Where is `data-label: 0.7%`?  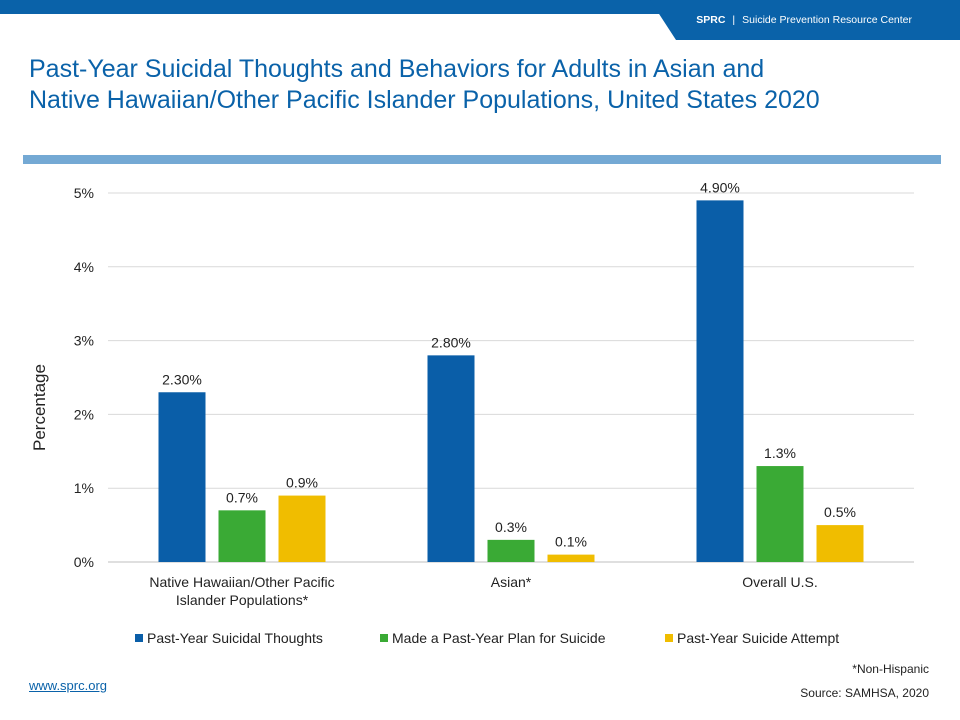
data-label: 0.7% is located at coordinates (242, 497).